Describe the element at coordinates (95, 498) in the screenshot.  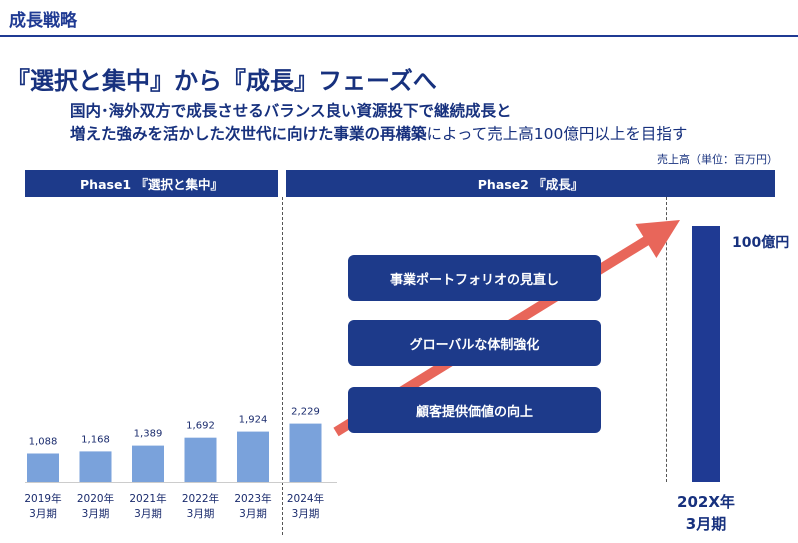
I see `x-tick-label: 2020年` at that location.